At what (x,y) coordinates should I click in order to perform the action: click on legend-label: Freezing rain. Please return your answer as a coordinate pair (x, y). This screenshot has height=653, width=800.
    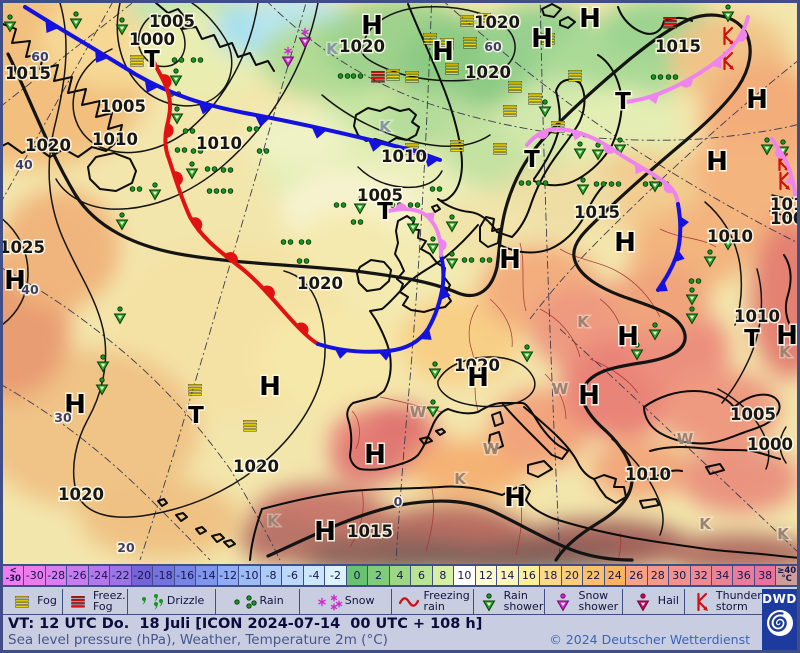
    Looking at the image, I should click on (446, 601).